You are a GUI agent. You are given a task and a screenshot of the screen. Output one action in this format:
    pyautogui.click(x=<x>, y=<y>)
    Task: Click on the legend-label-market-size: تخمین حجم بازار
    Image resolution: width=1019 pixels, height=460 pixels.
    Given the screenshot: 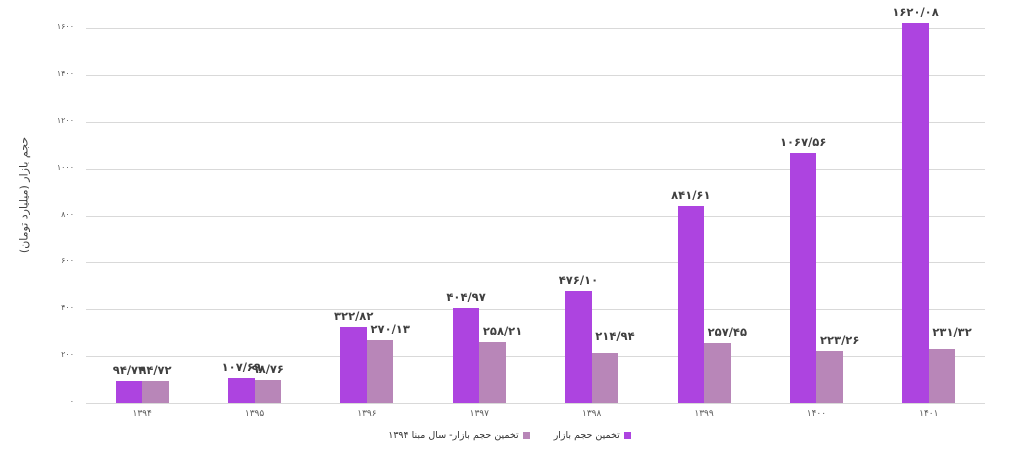 What is the action you would take?
    pyautogui.click(x=586, y=435)
    